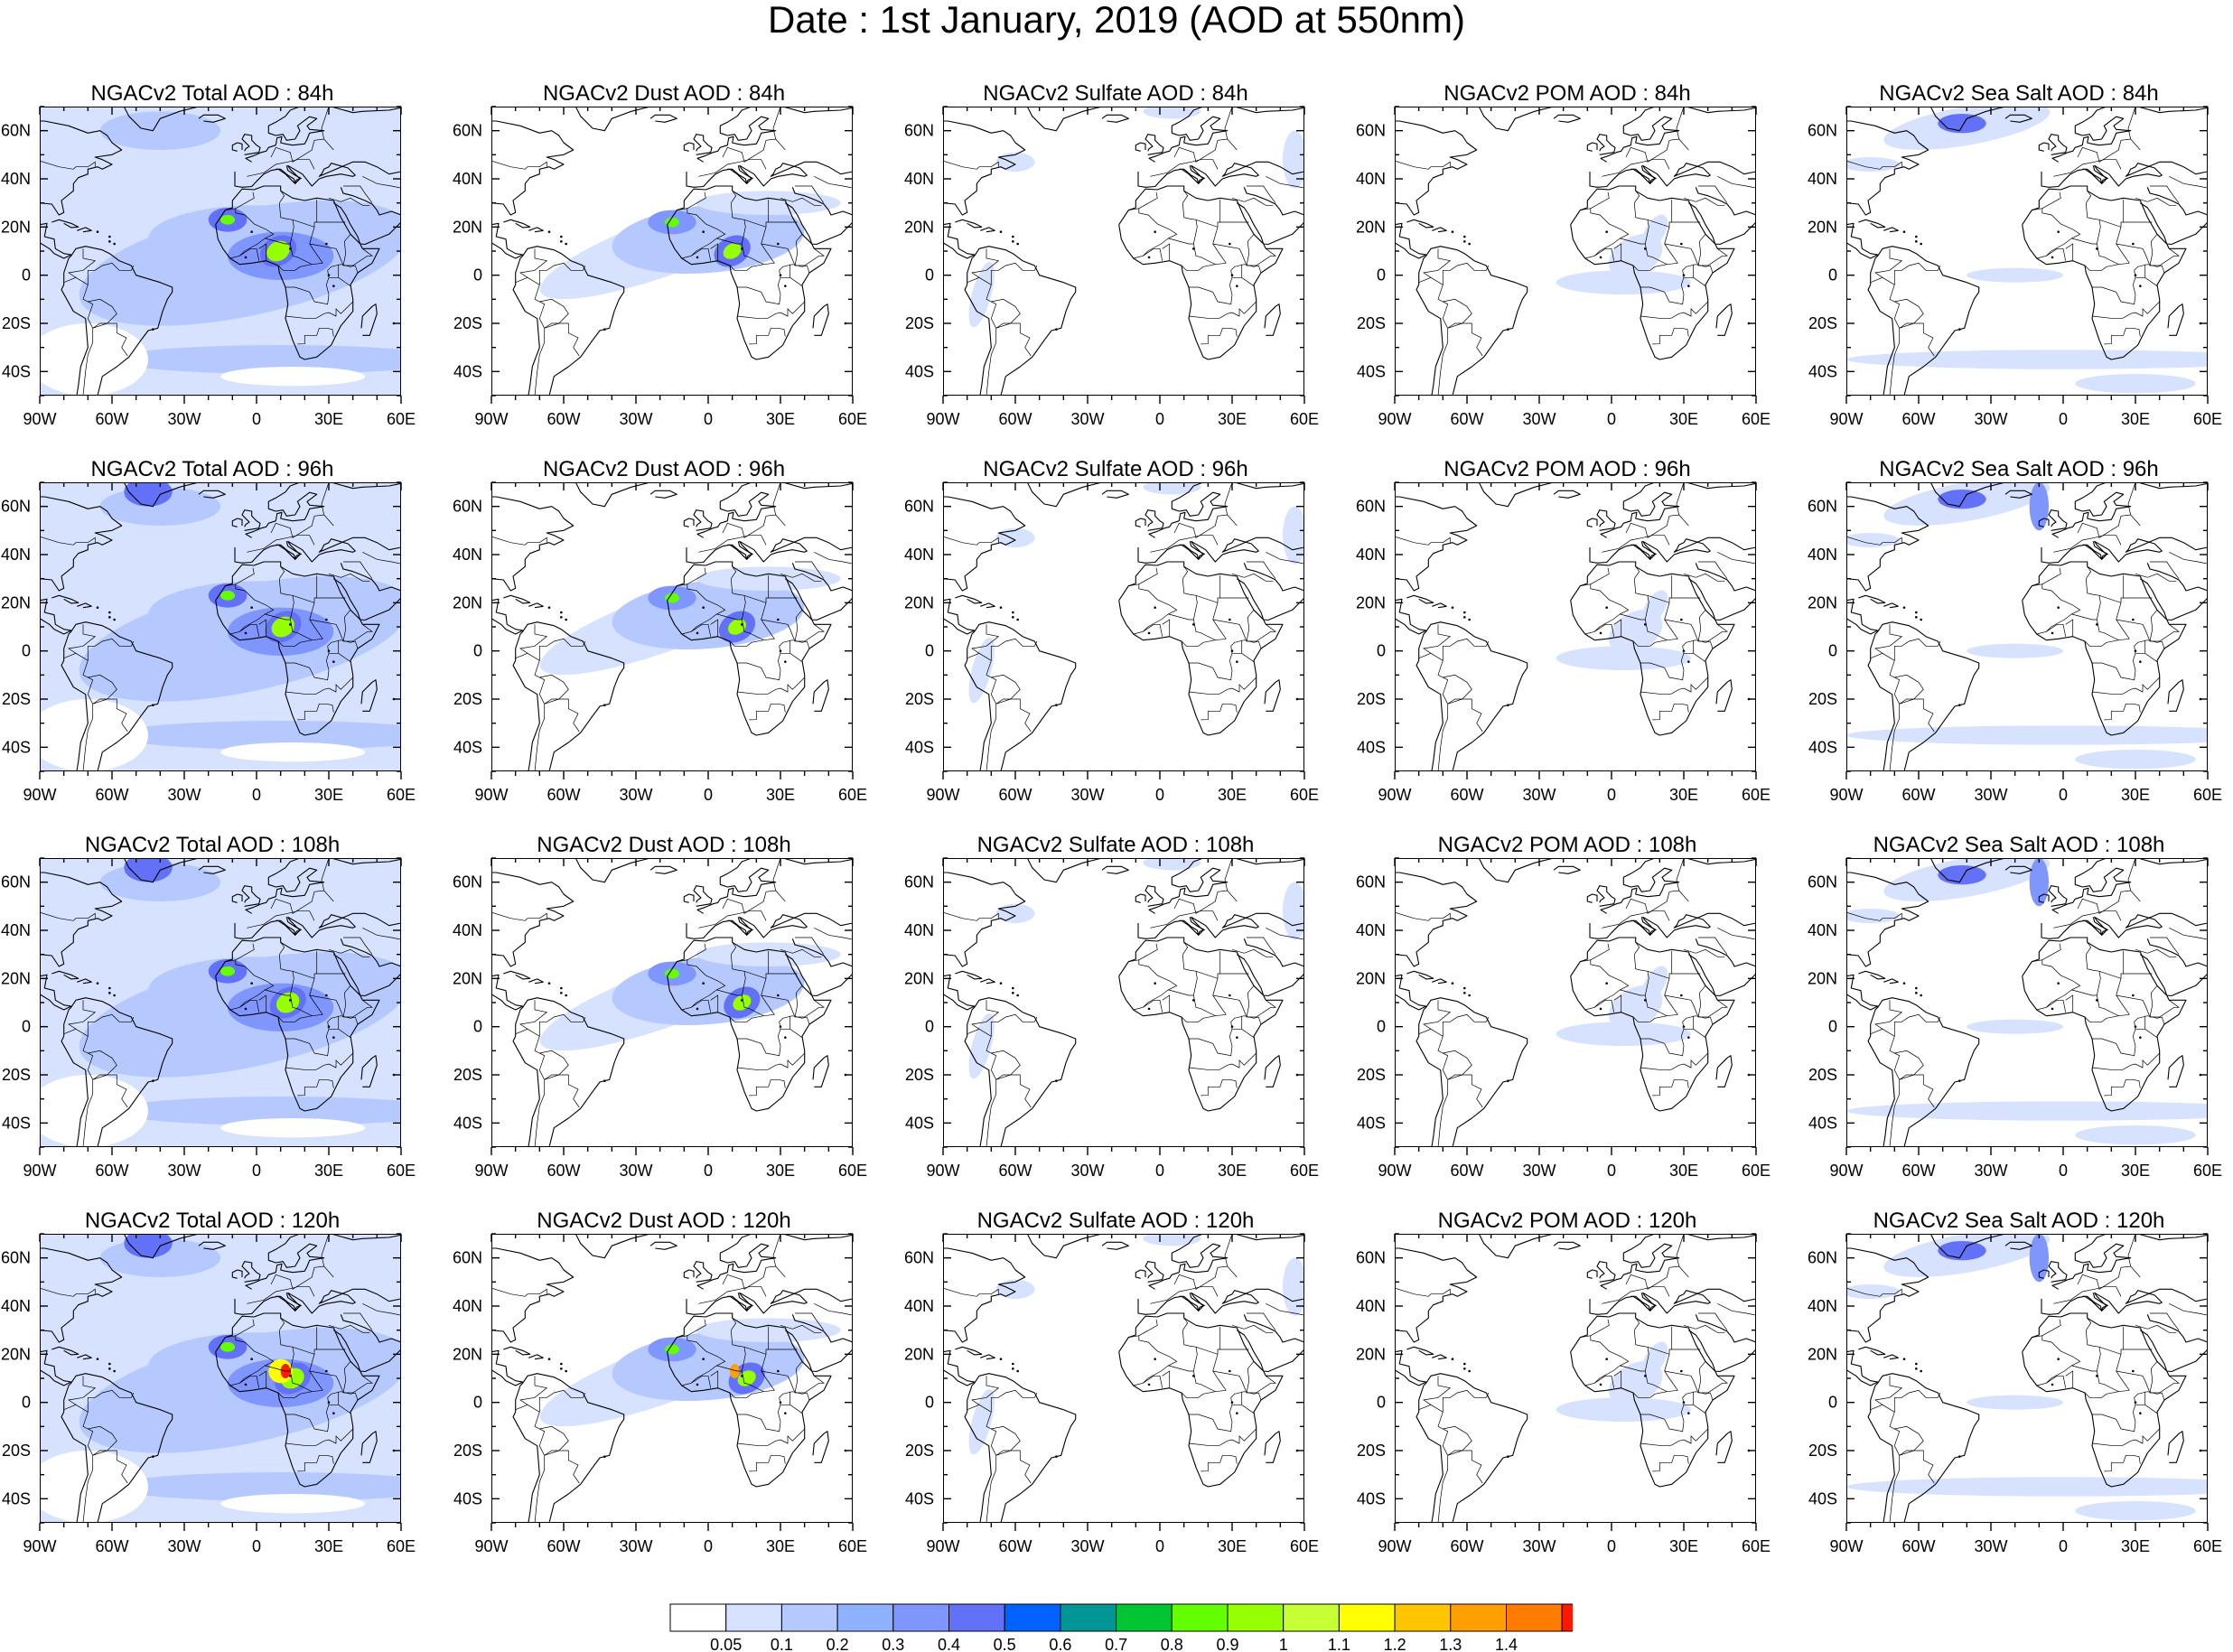  I want to click on country-borders, so click(672, 252).